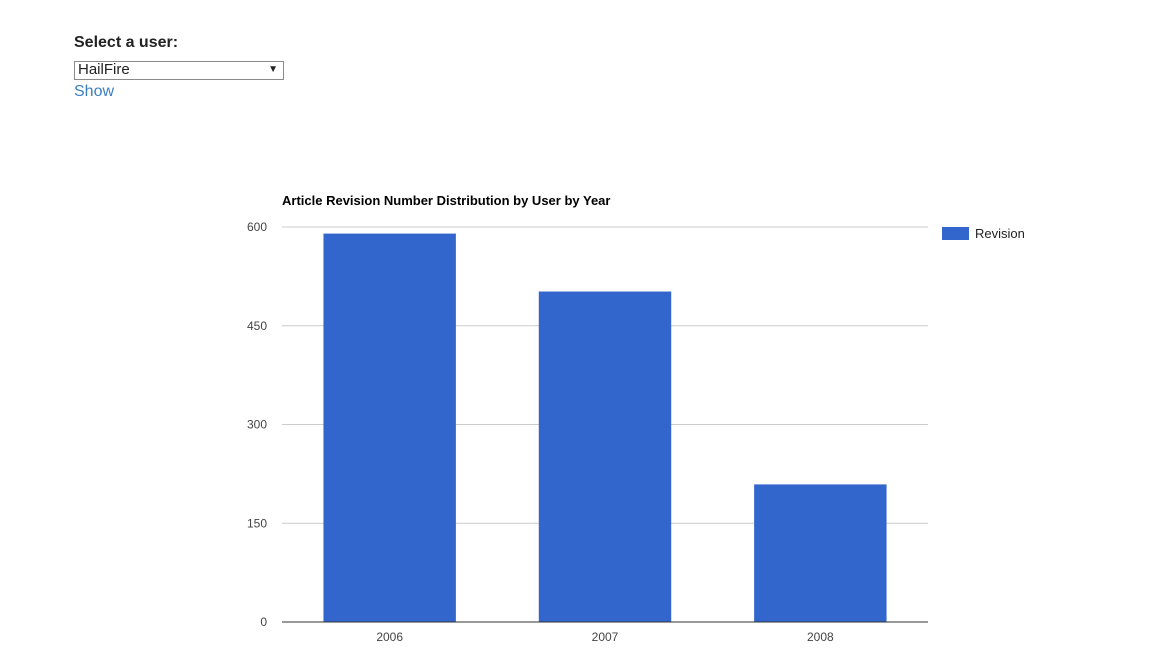 Image resolution: width=1152 pixels, height=648 pixels. I want to click on legend-label-revision: Revision, so click(1000, 233).